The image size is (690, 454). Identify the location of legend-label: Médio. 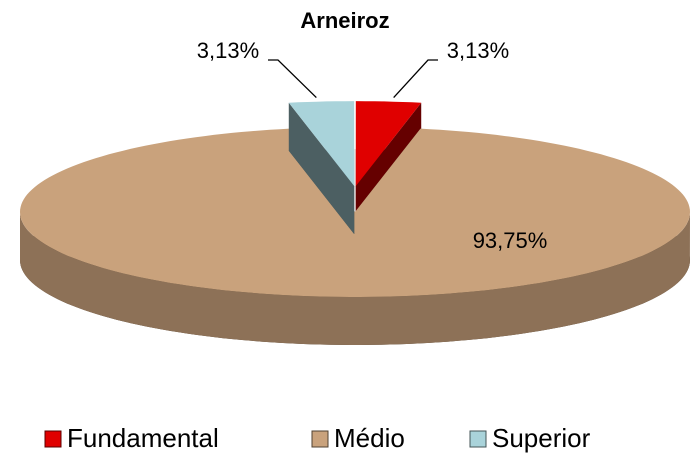
(369, 438).